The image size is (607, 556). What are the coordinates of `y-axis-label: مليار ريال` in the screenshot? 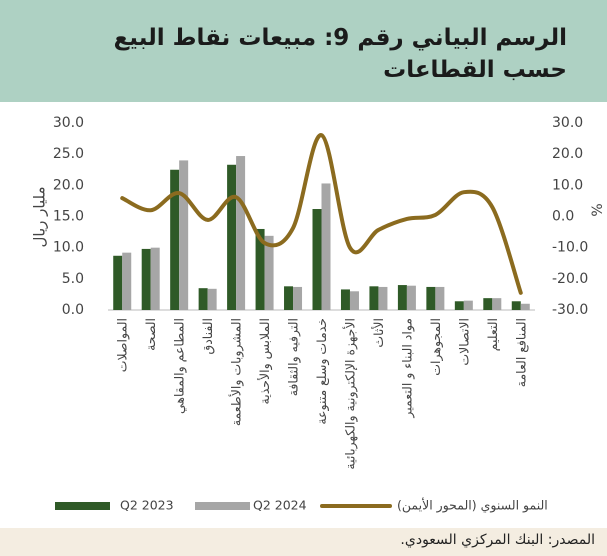 It's located at (40, 217).